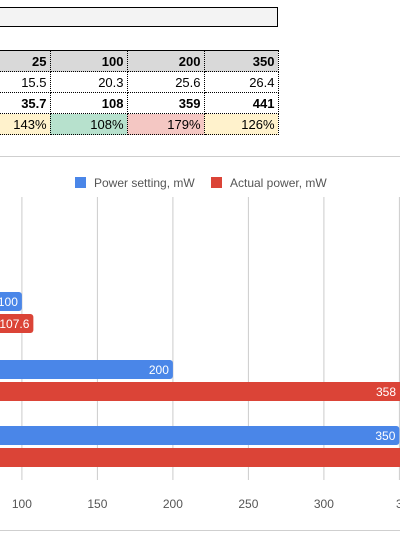  I want to click on header-cell: 25, so click(25, 61).